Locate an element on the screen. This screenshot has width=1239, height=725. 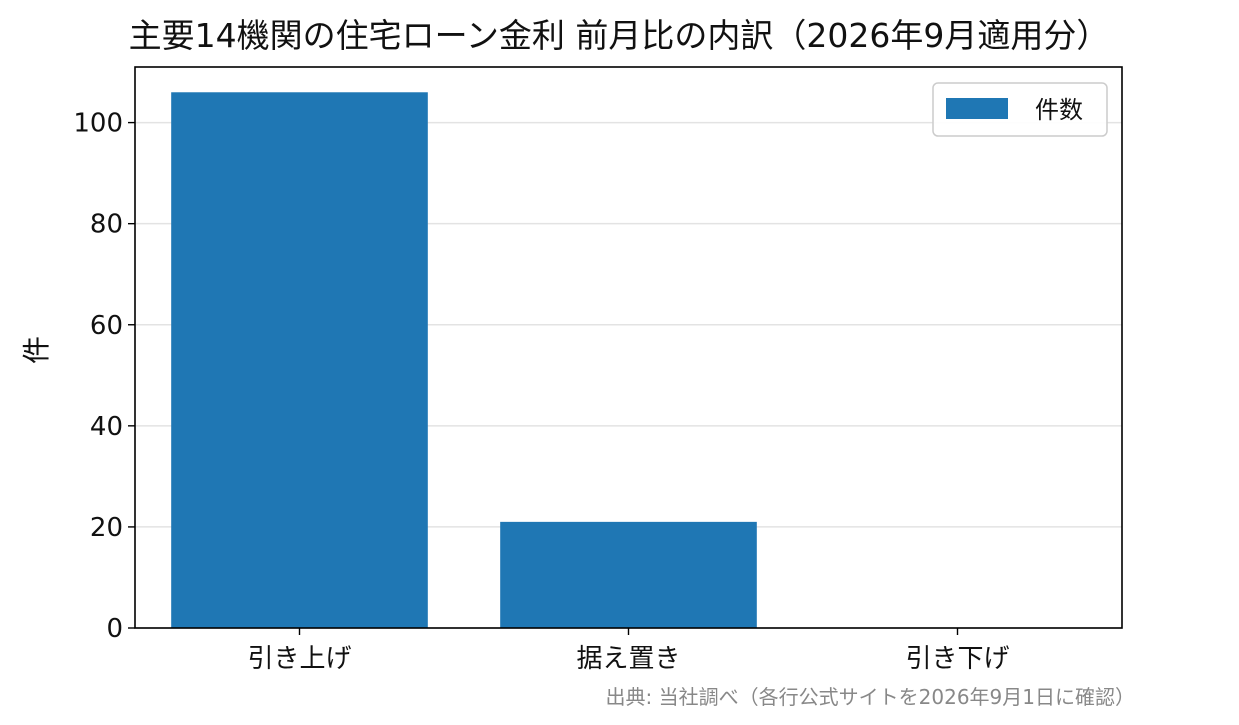
x-tick-label: 引き上げ is located at coordinates (299, 659).